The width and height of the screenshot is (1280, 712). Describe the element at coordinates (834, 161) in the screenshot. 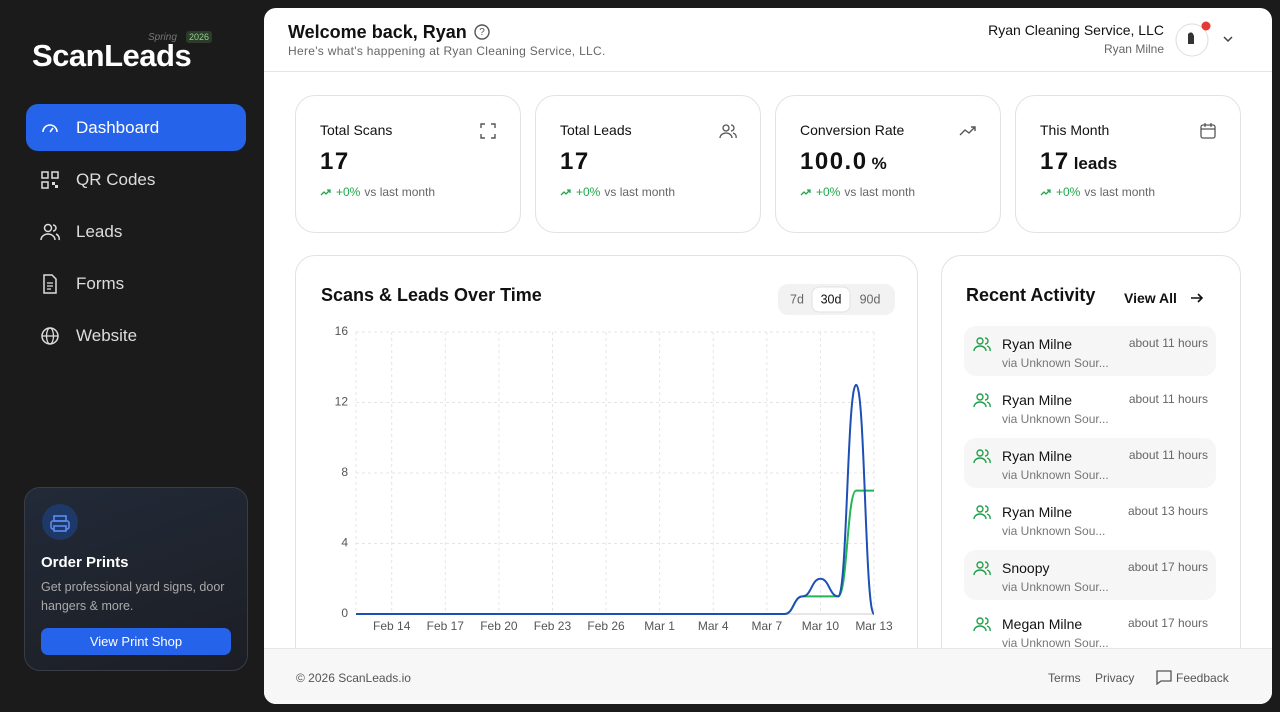

I see `stat-value: 100.0` at that location.